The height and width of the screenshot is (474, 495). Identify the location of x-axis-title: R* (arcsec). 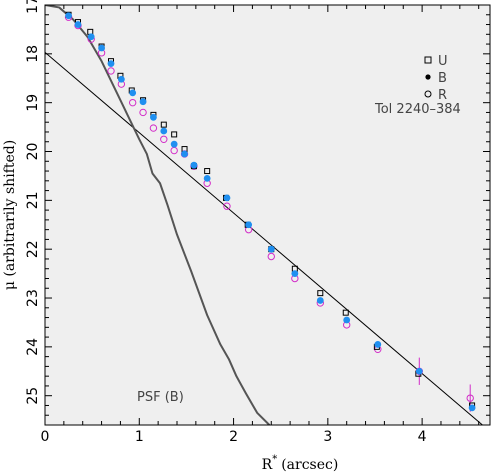
(300, 463).